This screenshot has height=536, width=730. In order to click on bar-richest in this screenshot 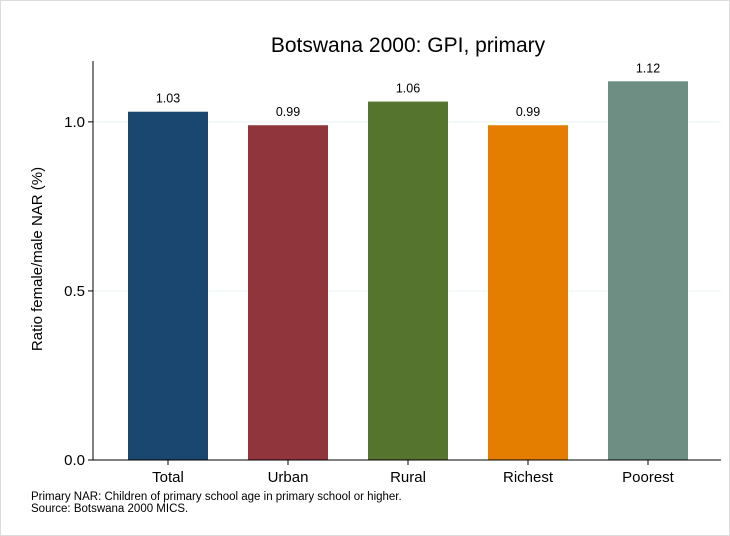, I will do `click(528, 293)`.